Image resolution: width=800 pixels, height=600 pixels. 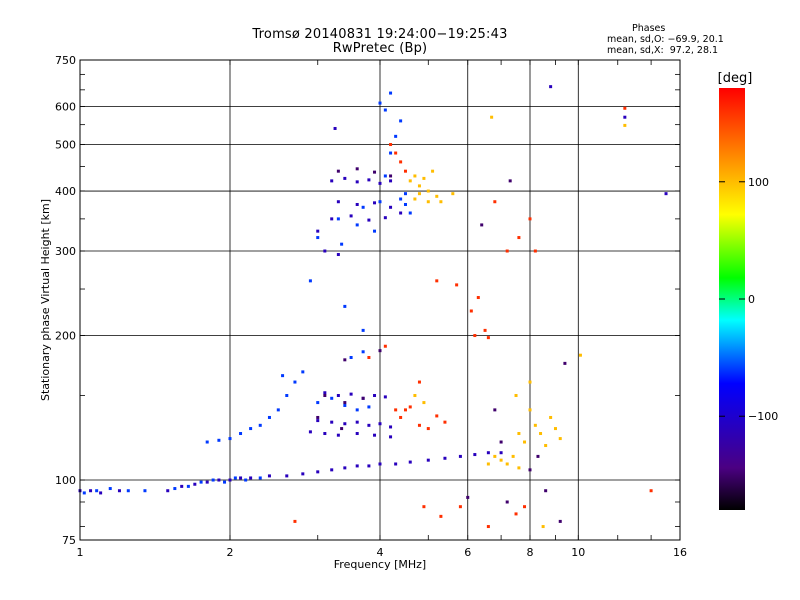 What do you see at coordinates (45, 300) in the screenshot?
I see `y-axis-label: Stationary phase Virtual Height [km]` at bounding box center [45, 300].